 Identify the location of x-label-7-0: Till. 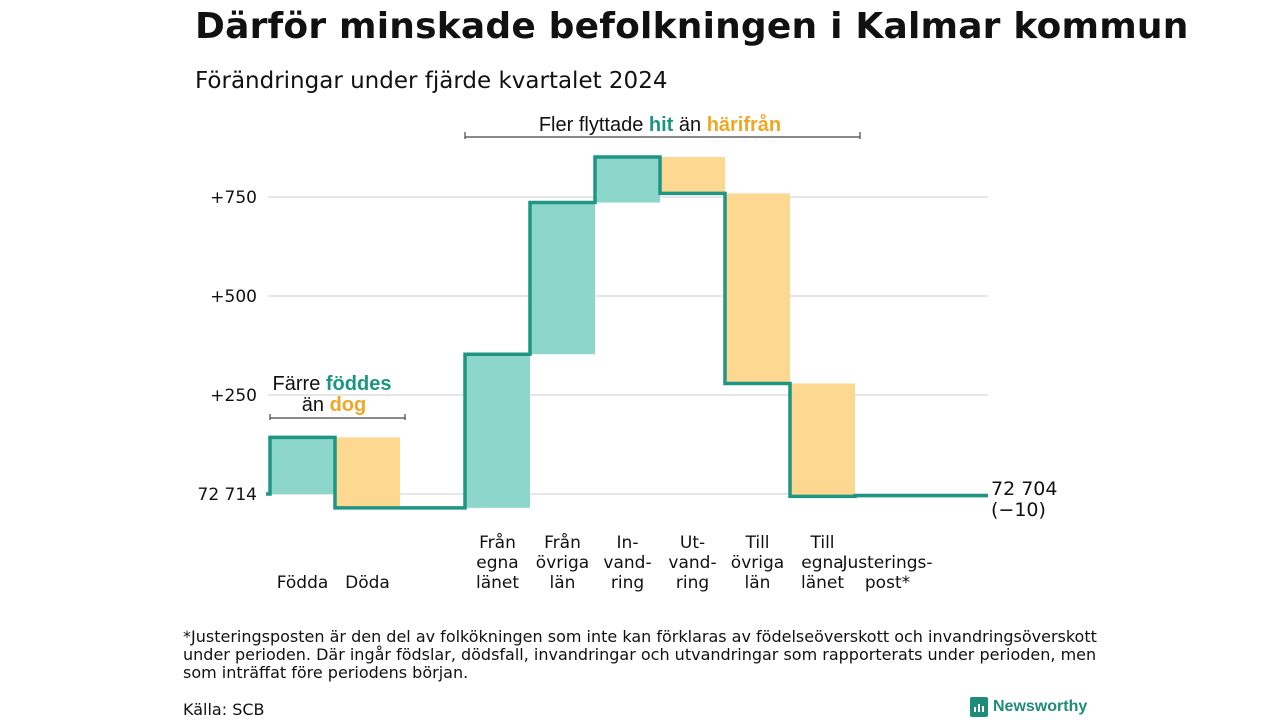
(756, 543).